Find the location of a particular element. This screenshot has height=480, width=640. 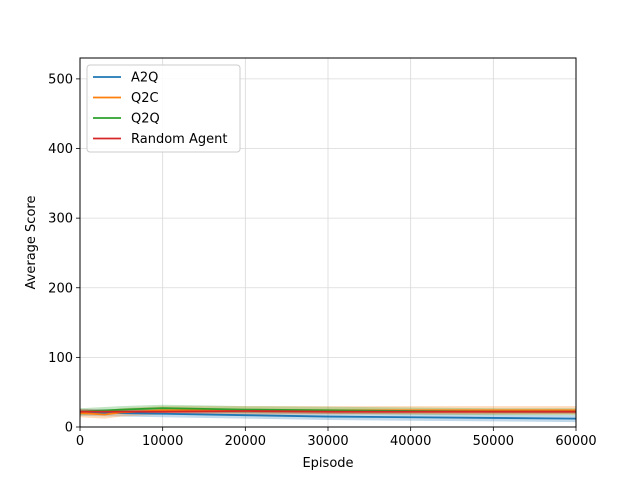

legend-label: A2Q is located at coordinates (144, 78).